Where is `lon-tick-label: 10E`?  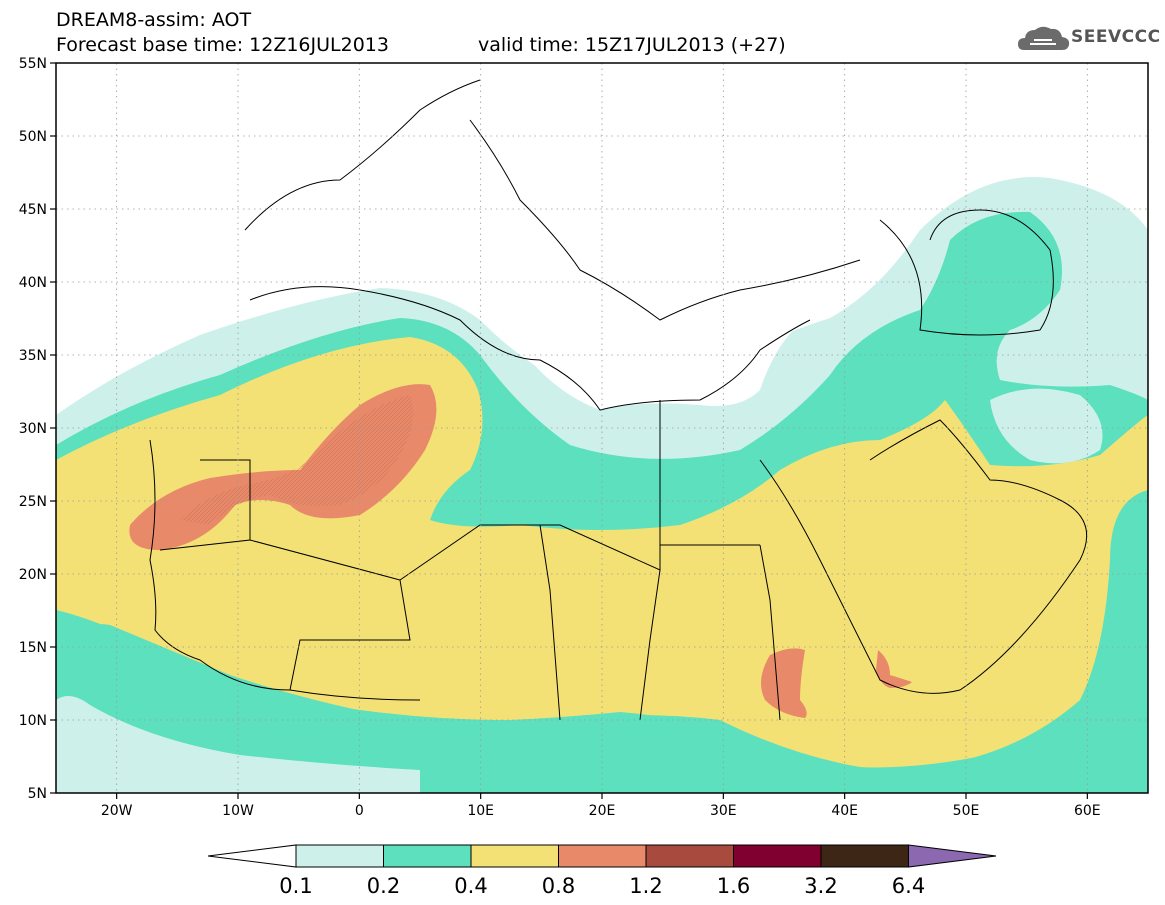
lon-tick-label: 10E is located at coordinates (480, 811).